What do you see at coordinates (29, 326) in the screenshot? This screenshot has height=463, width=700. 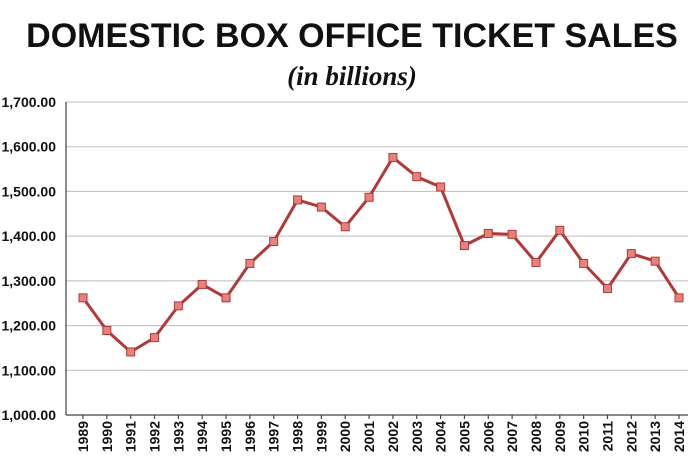 I see `y-tick-label: 1,200.00` at bounding box center [29, 326].